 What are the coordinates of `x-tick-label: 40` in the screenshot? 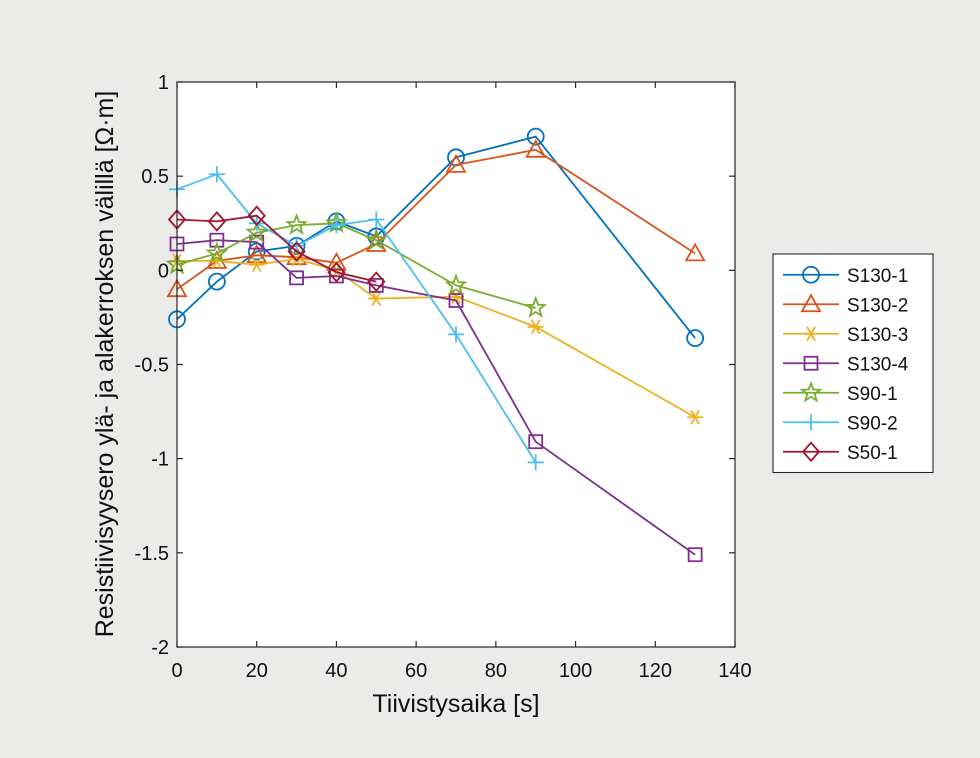 It's located at (336, 671).